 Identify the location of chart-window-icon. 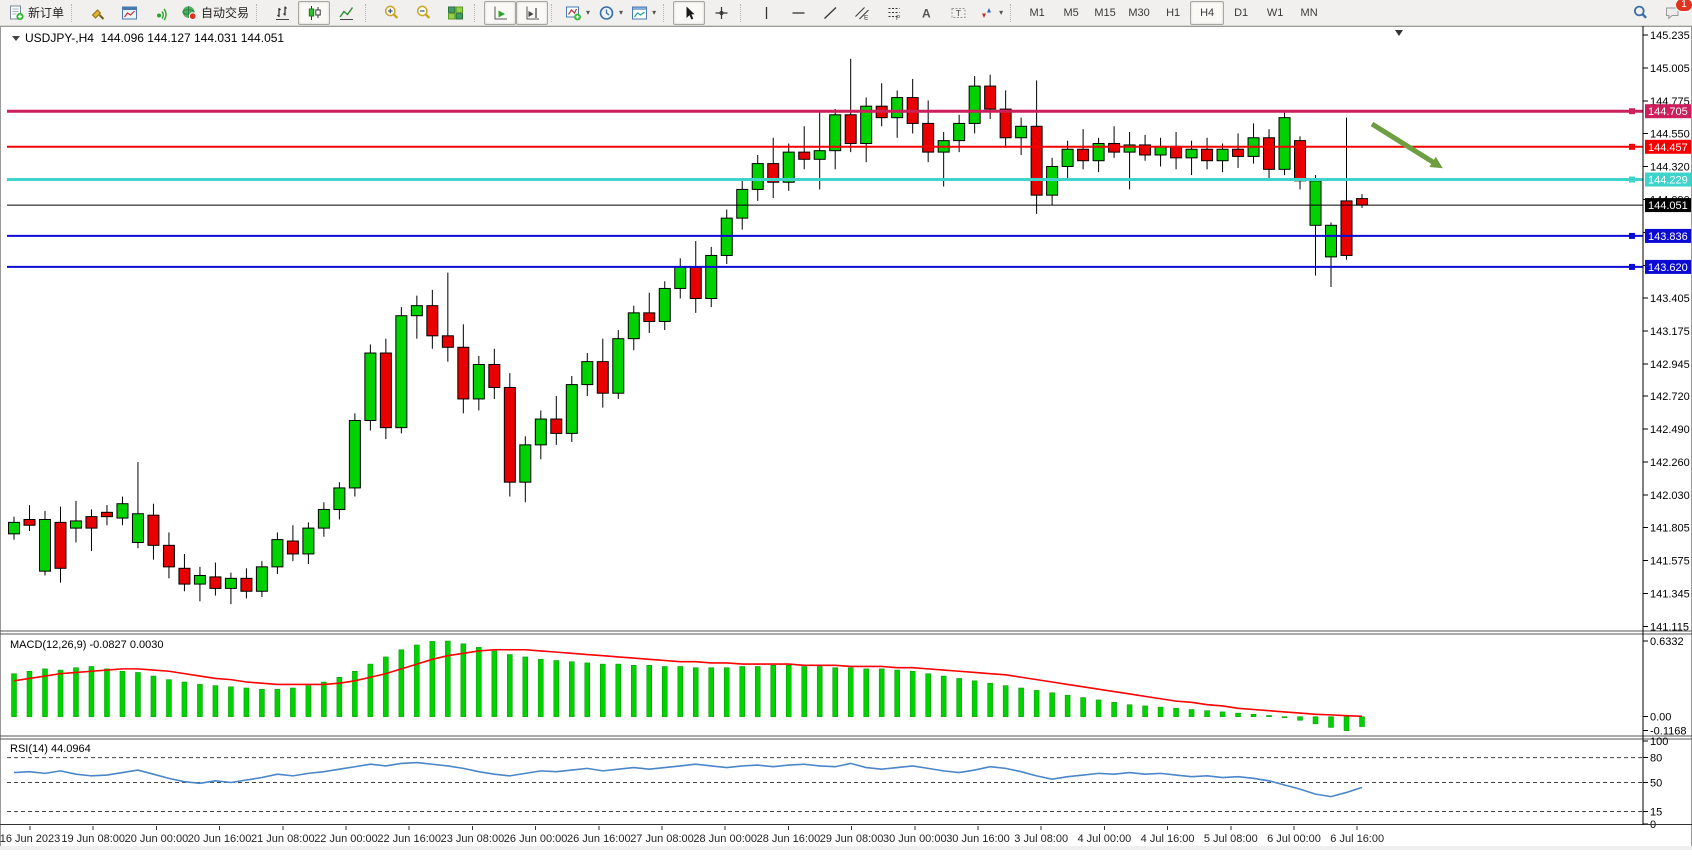
(129, 12).